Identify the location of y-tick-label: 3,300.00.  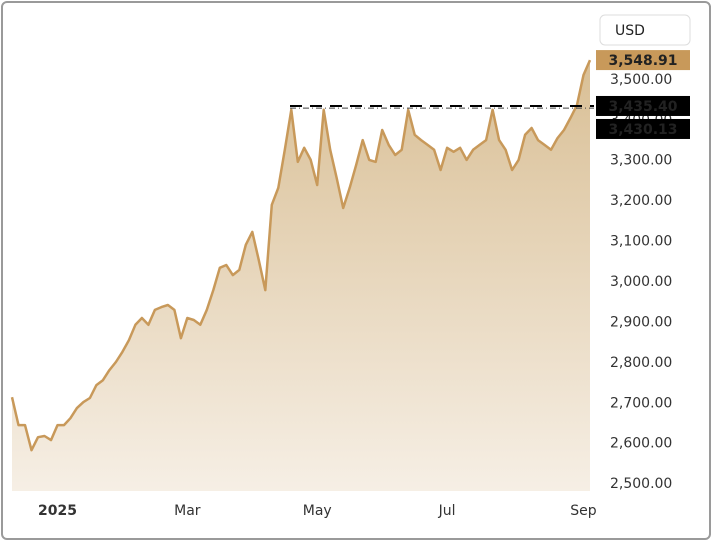
(641, 161).